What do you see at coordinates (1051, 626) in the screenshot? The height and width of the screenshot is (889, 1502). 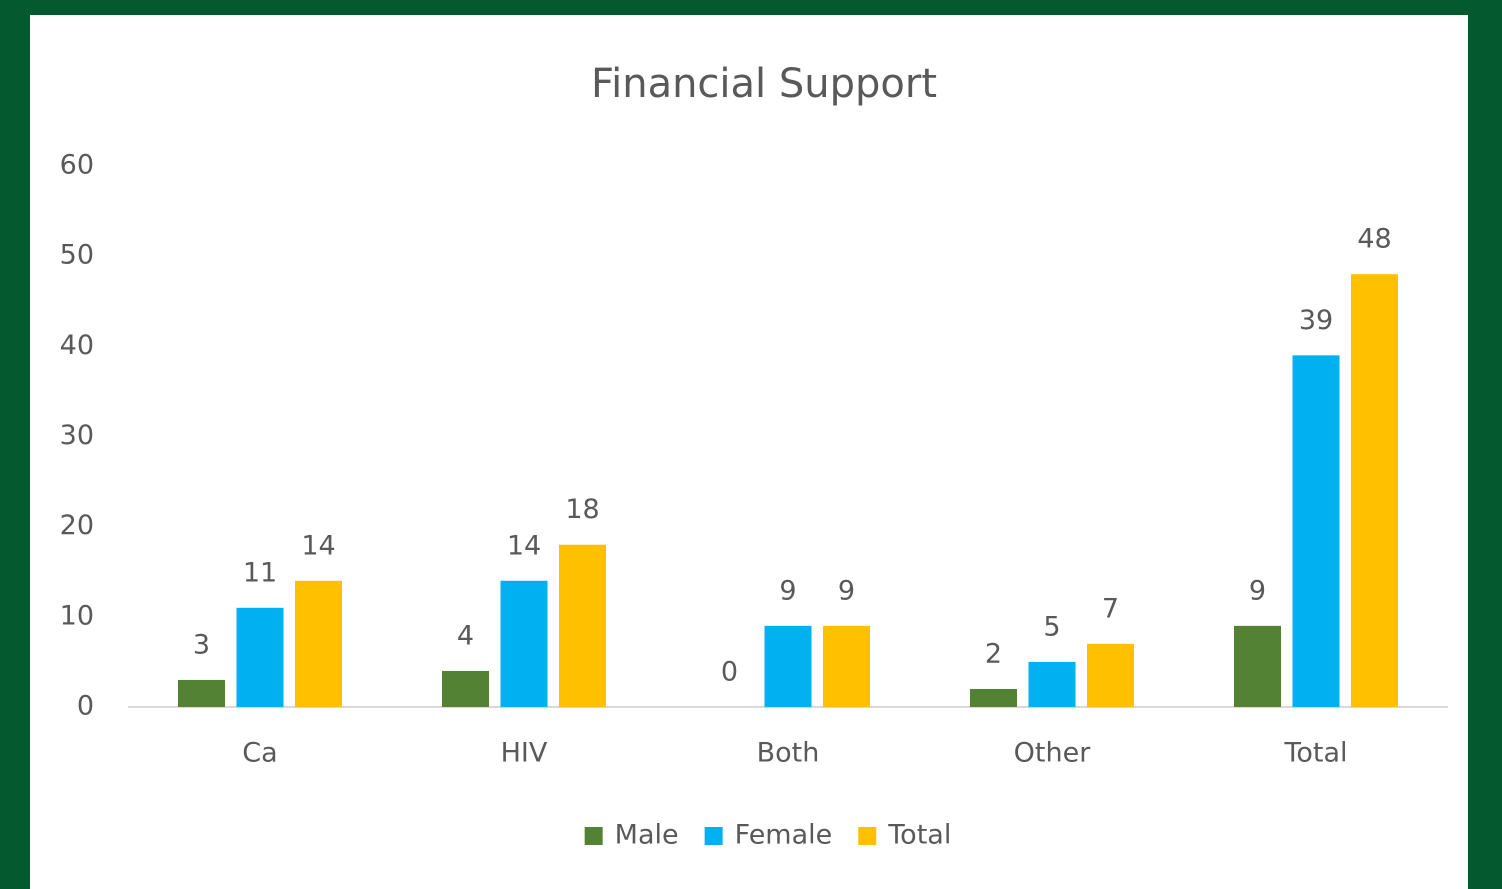 I see `data-label: 5` at bounding box center [1051, 626].